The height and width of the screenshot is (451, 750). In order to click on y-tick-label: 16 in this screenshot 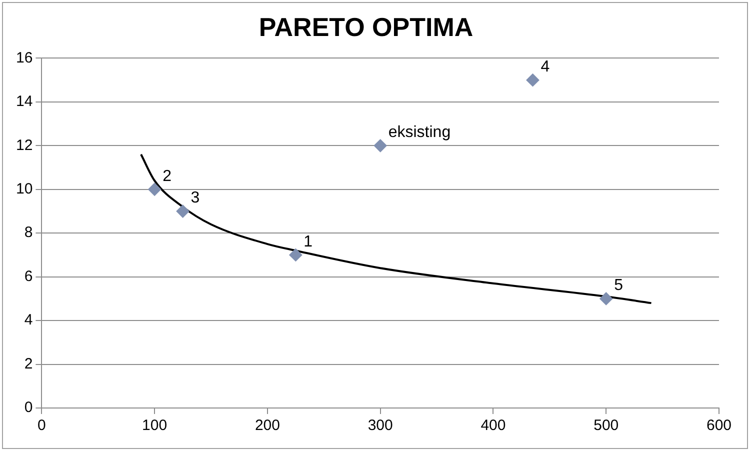, I will do `click(24, 57)`.